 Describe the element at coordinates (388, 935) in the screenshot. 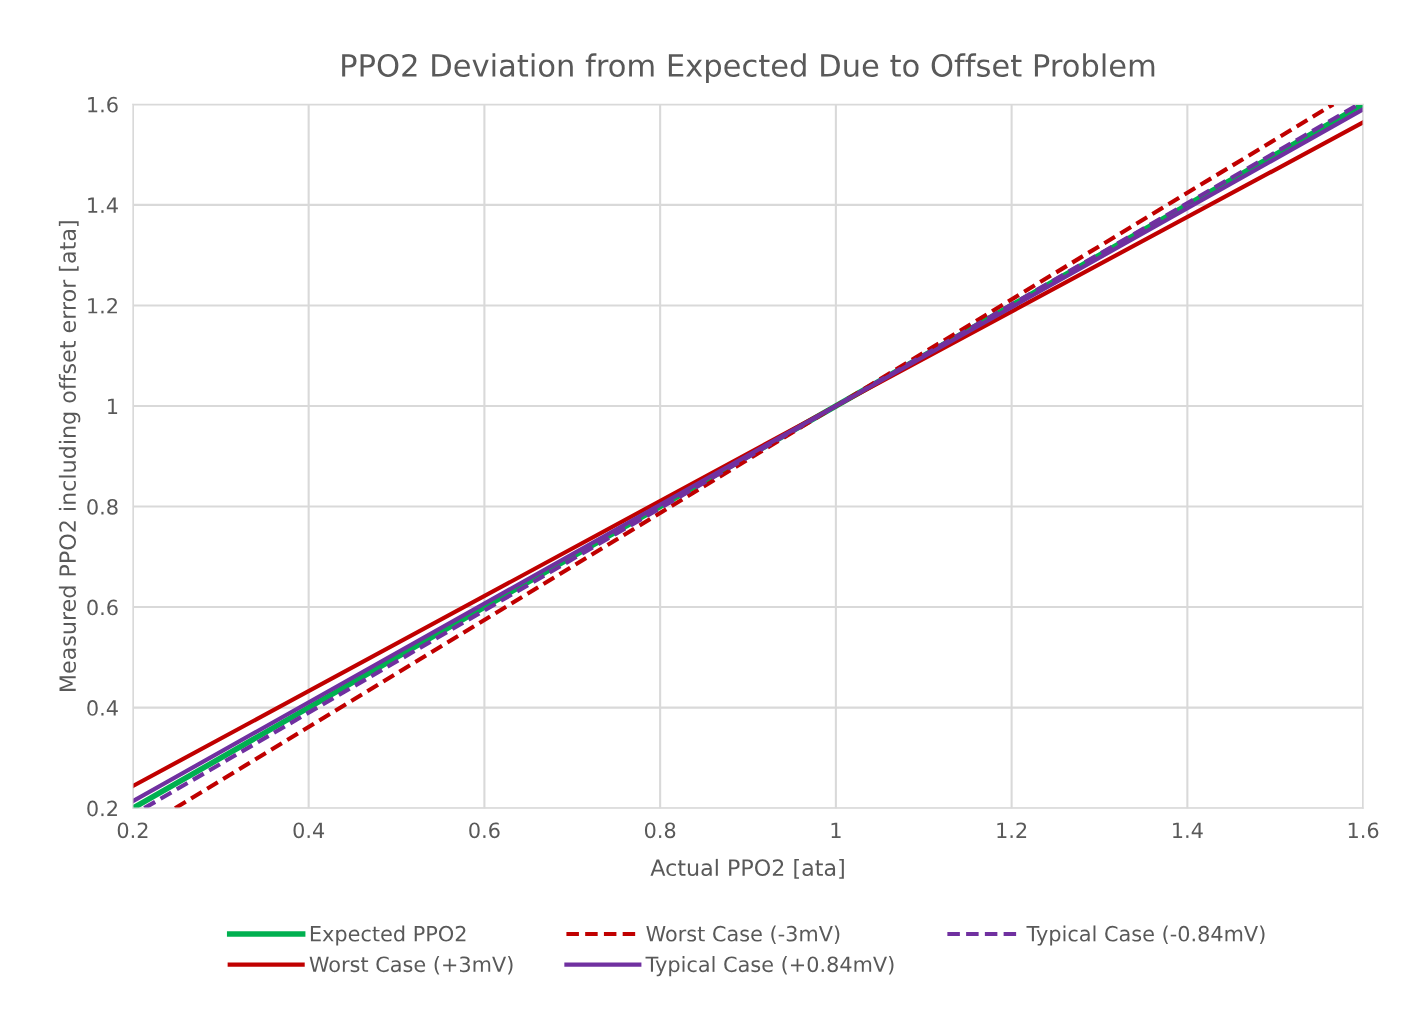

I see `legend-label: Expected PPO2` at that location.